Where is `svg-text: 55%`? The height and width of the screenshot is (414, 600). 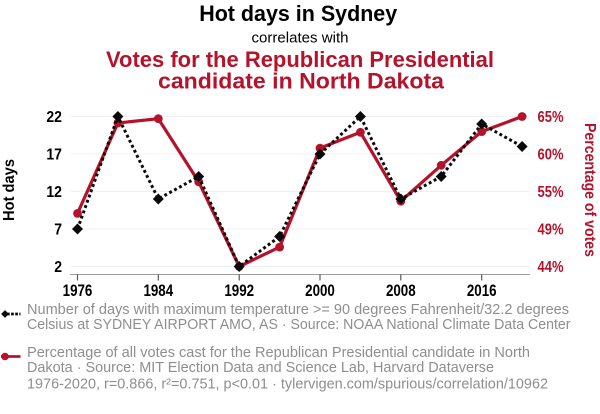 svg-text: 55% is located at coordinates (551, 192).